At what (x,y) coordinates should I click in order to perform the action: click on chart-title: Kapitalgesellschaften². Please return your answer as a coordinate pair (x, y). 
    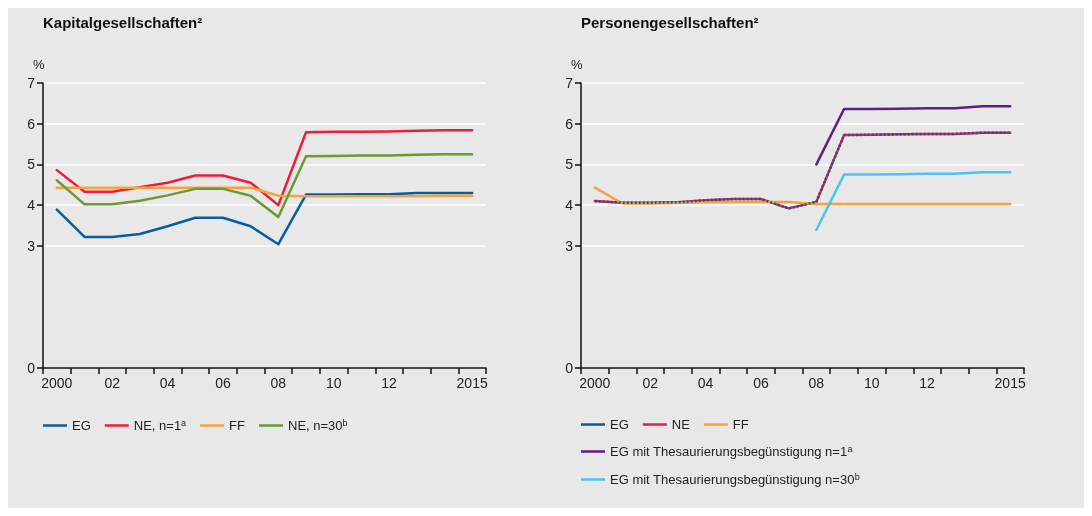
    Looking at the image, I should click on (123, 22).